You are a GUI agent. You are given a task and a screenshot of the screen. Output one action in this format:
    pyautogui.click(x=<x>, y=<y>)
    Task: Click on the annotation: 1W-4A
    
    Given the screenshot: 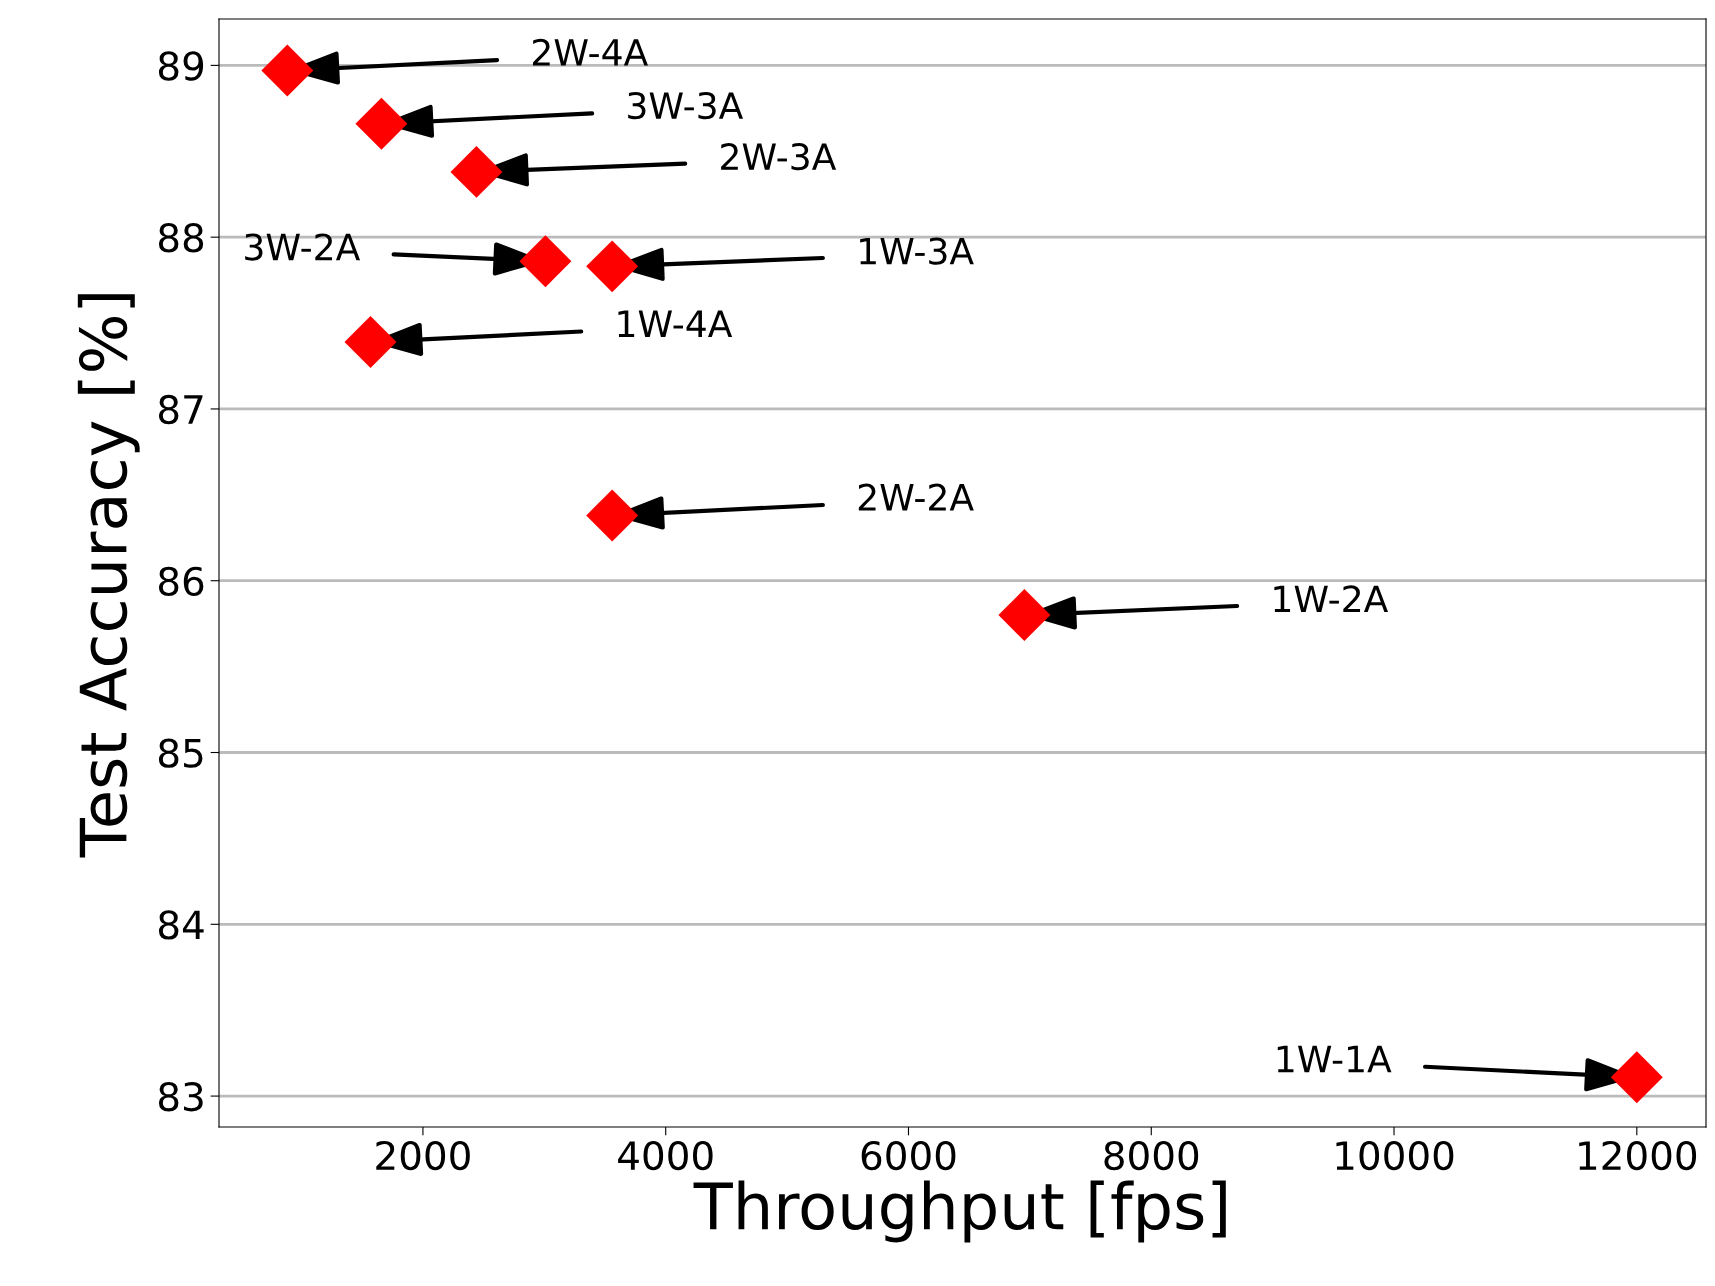 What is the action you would take?
    pyautogui.click(x=675, y=323)
    